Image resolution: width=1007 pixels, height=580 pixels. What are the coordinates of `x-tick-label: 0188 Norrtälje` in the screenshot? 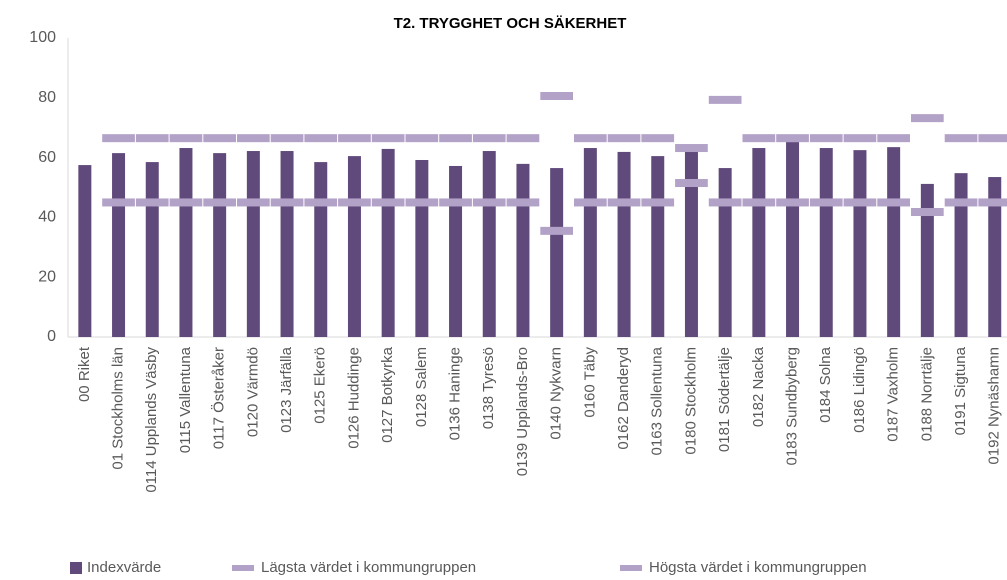 It's located at (926, 394).